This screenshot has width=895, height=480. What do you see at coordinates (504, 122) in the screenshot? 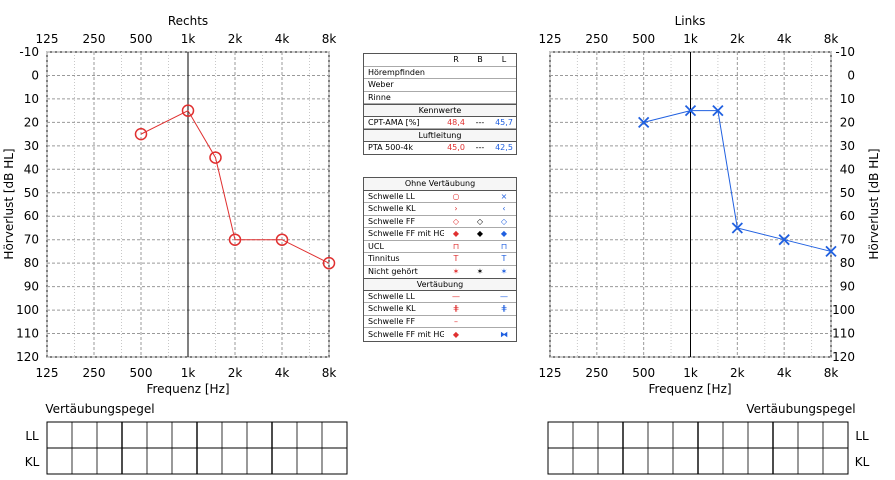
I see `cpt-left-value: 45,7` at bounding box center [504, 122].